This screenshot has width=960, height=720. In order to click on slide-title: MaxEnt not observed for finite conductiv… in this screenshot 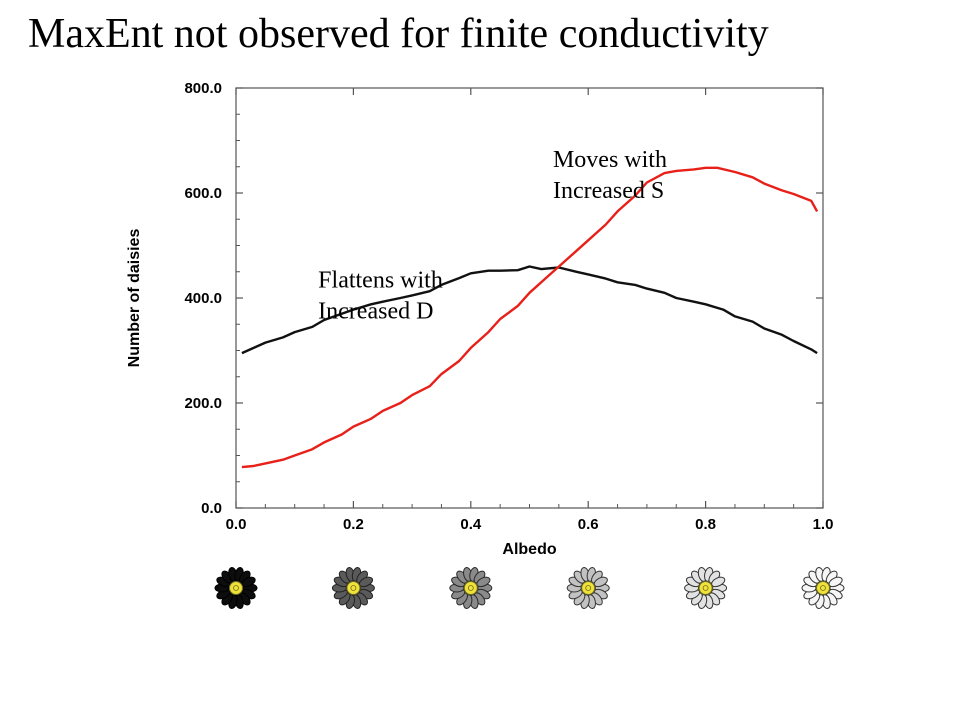, I will do `click(398, 34)`.